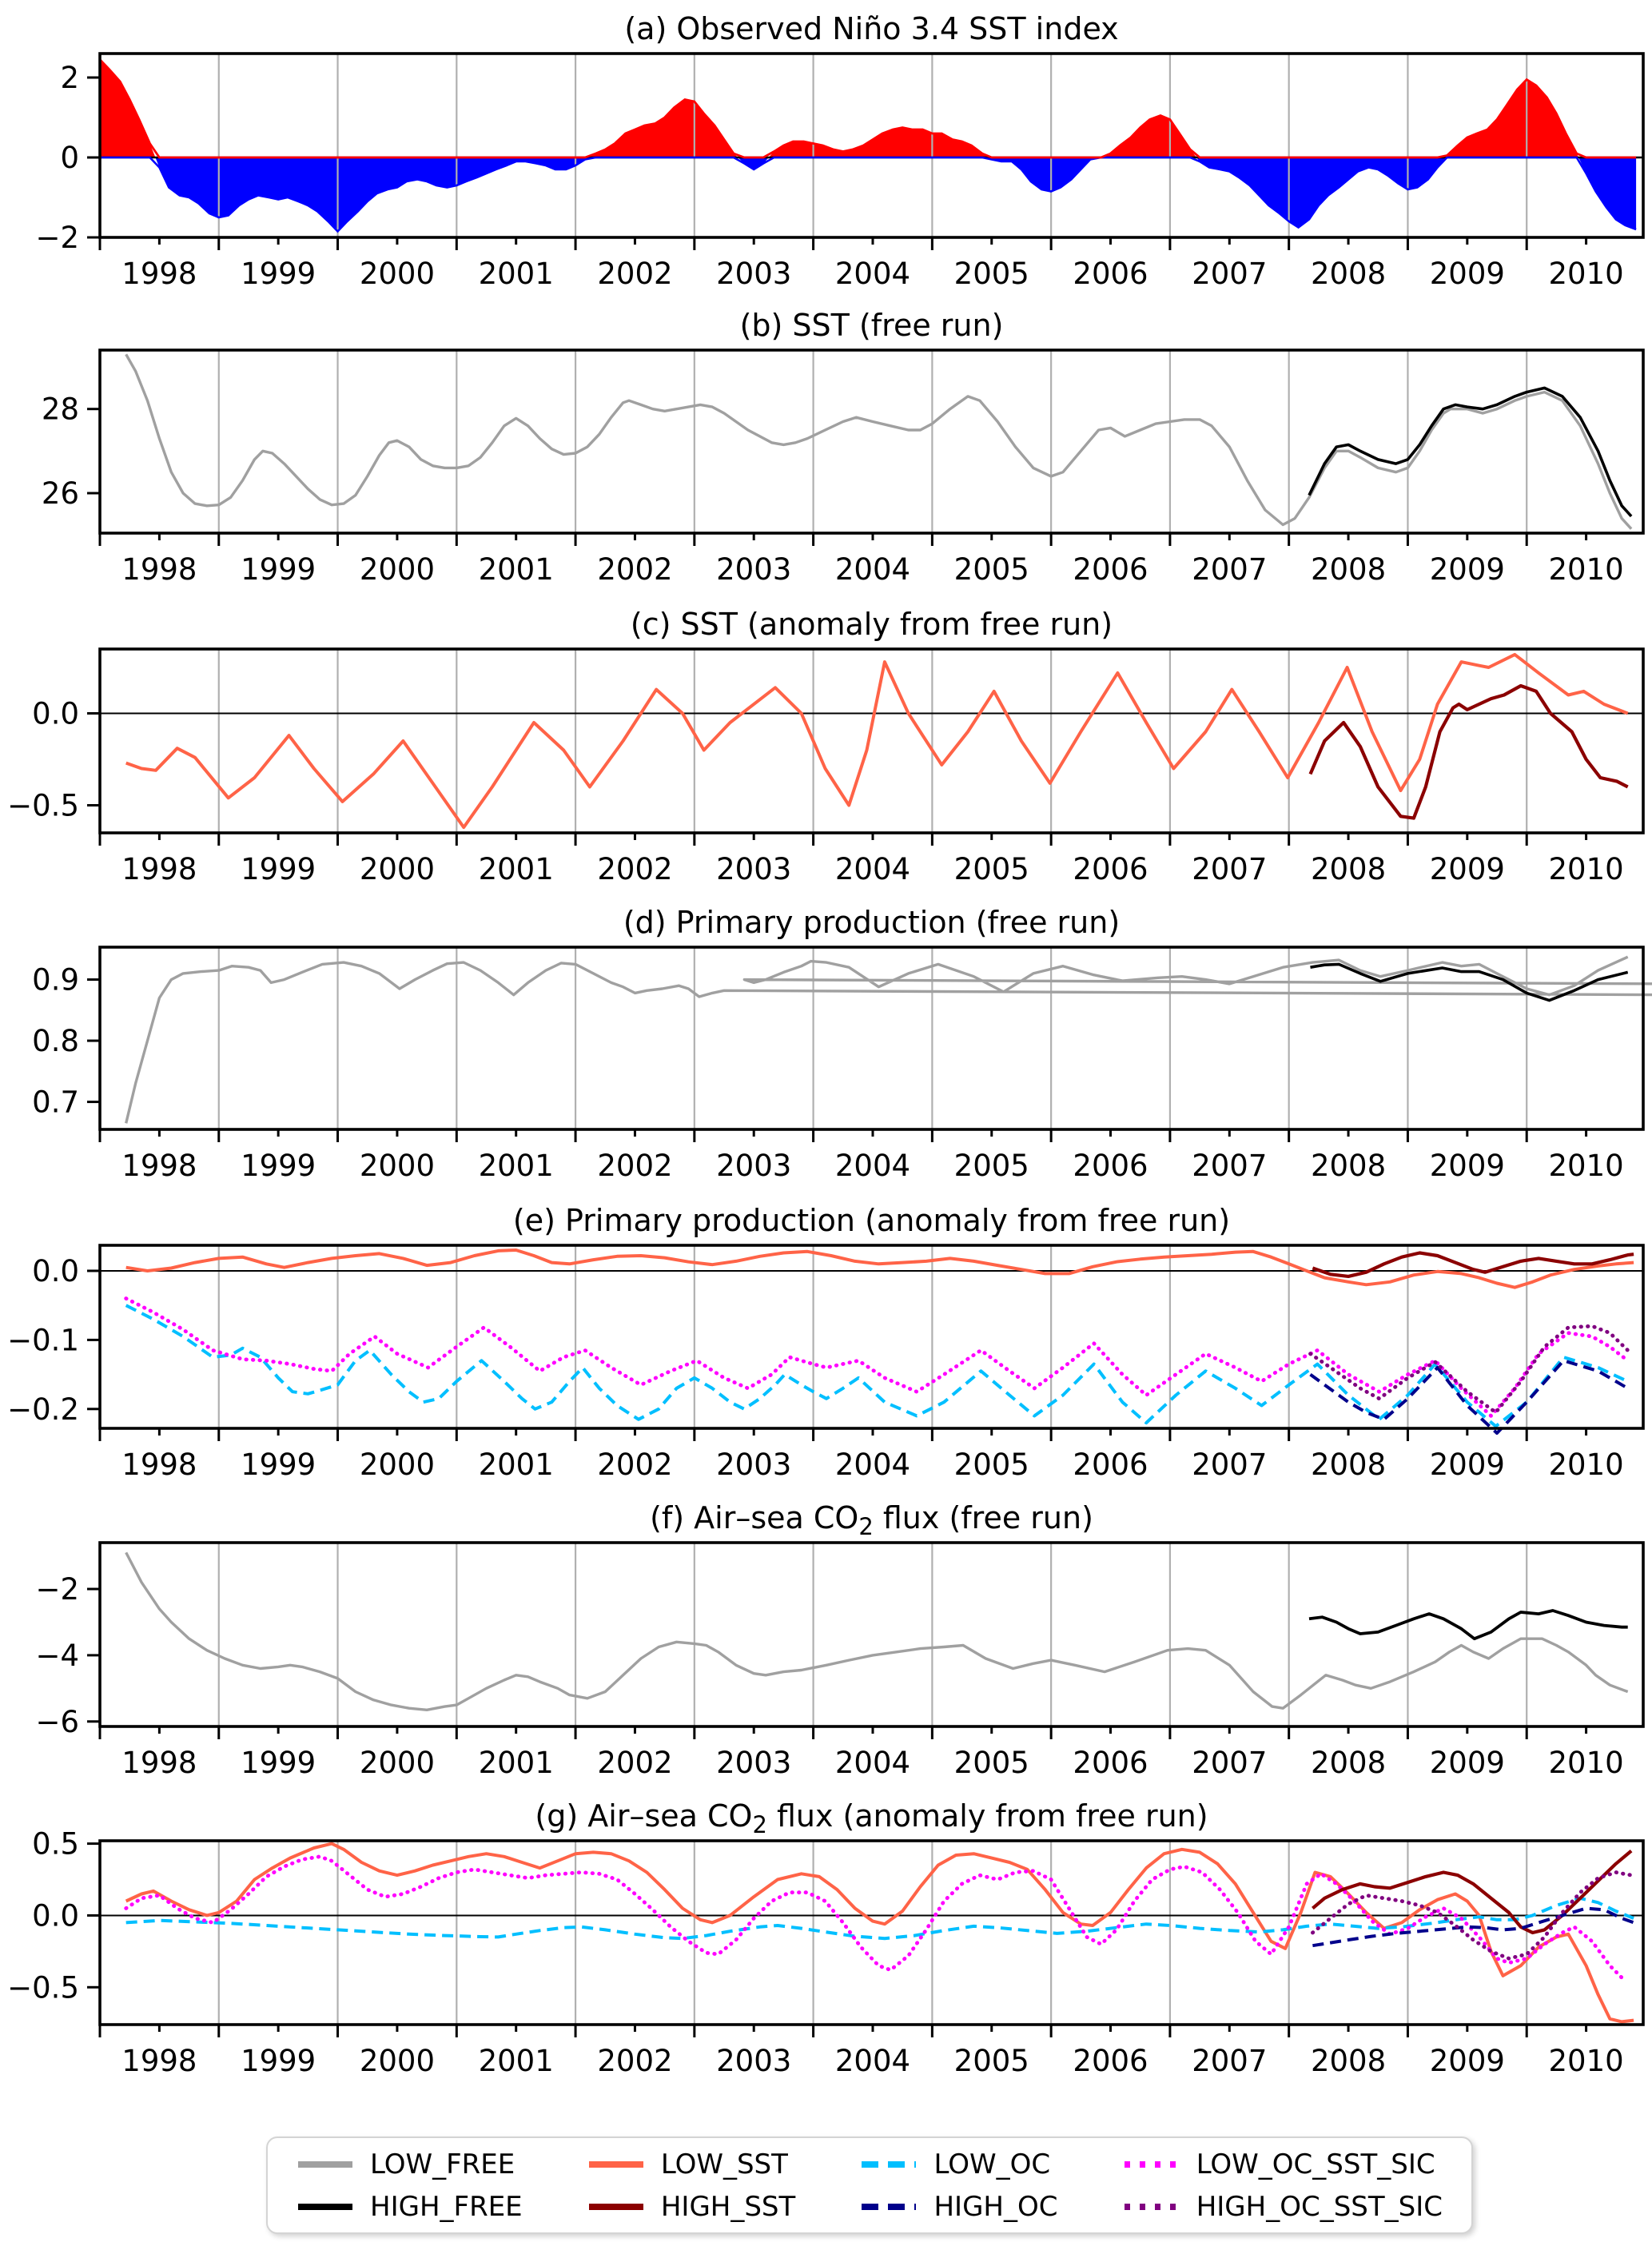 Image resolution: width=1652 pixels, height=2250 pixels. Describe the element at coordinates (1110, 2061) in the screenshot. I see `x-tick-label-g-2006: 2006` at that location.